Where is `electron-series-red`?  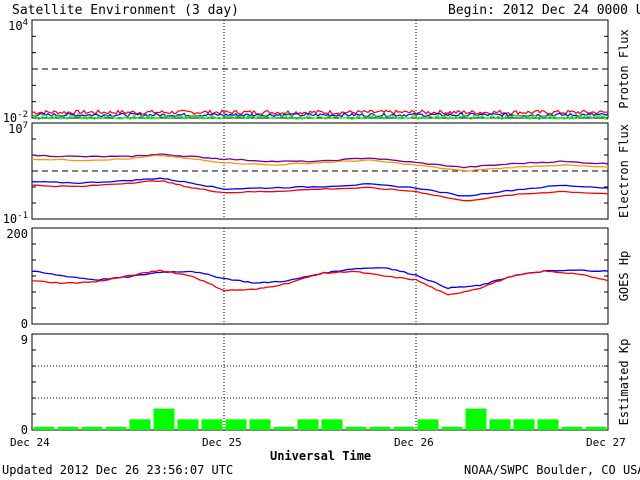 electron-series-red is located at coordinates (320, 191).